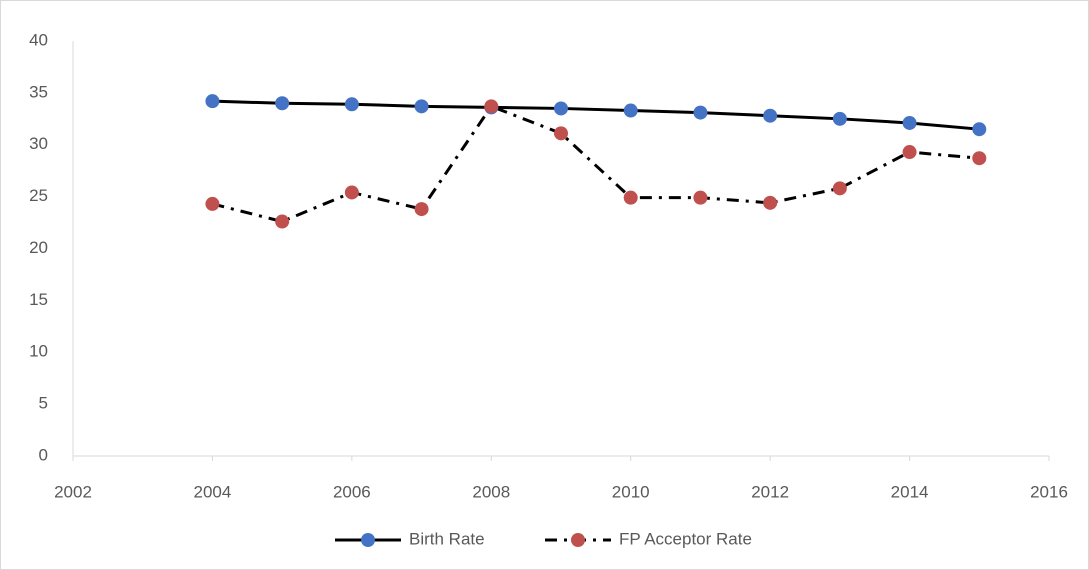 This screenshot has width=1089, height=570. I want to click on x-tick-label: 2014, so click(910, 491).